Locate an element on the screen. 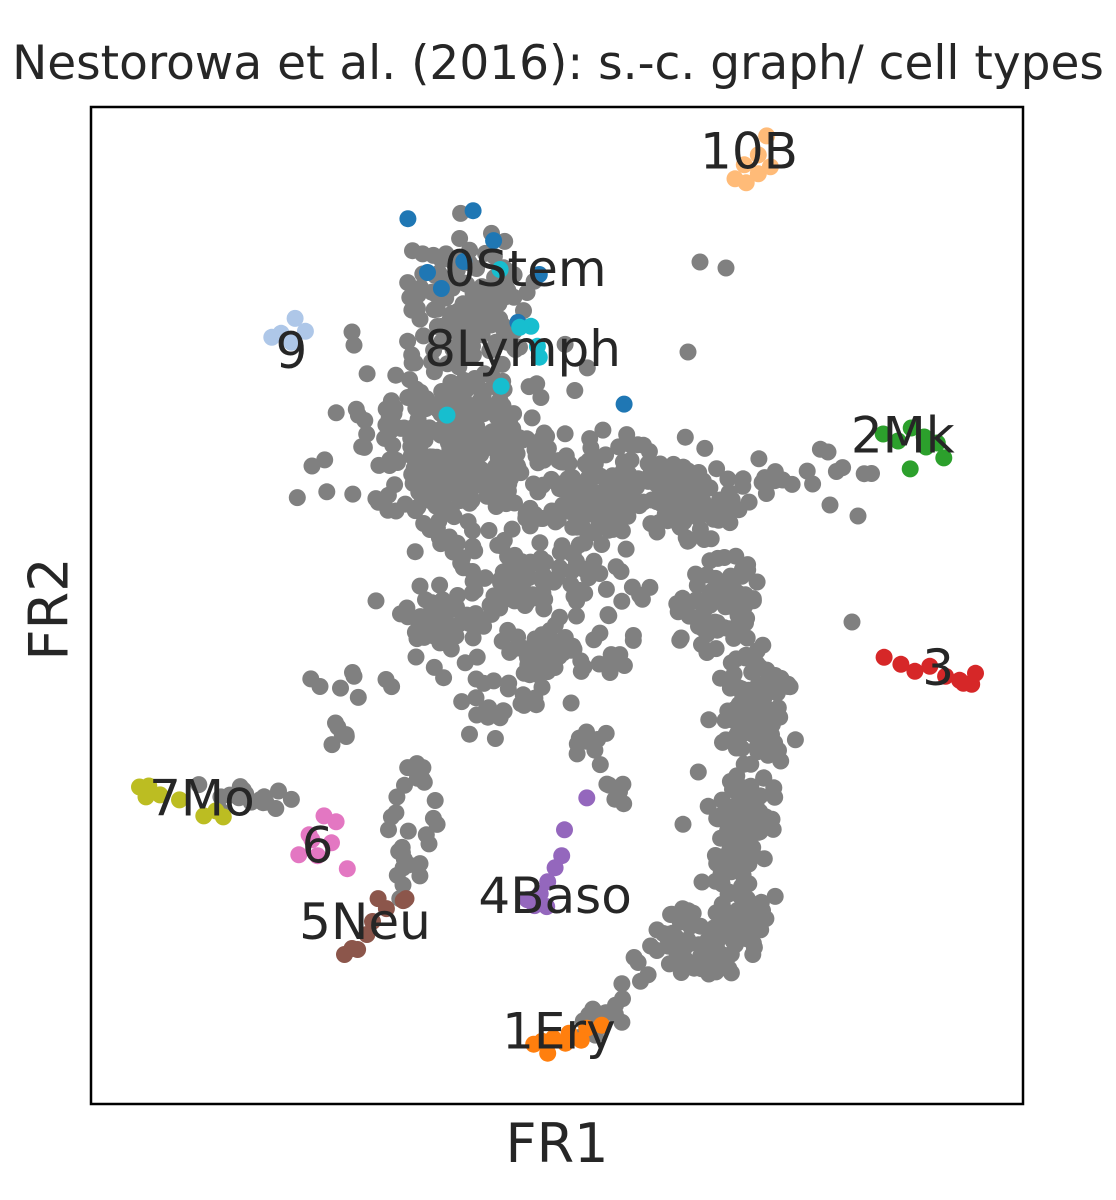 Image resolution: width=1116 pixels, height=1200 pixels. cluster-label: 10B is located at coordinates (749, 151).